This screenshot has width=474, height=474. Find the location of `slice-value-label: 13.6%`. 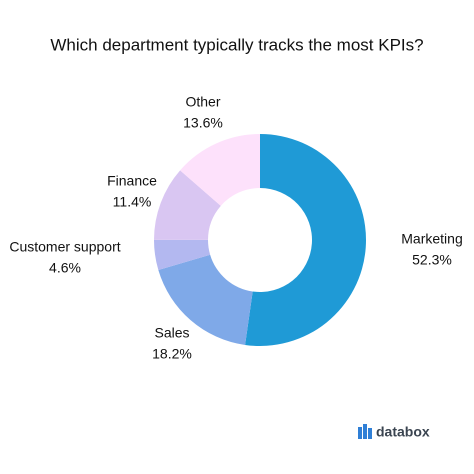

slice-value-label: 13.6% is located at coordinates (203, 123).